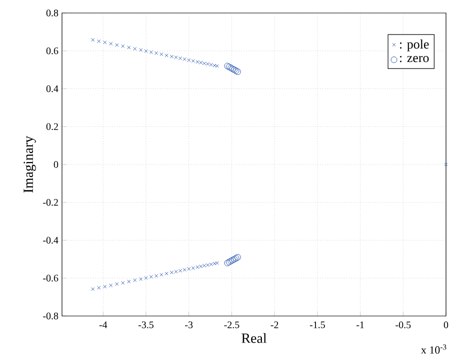 The height and width of the screenshot is (359, 456). What do you see at coordinates (50, 278) in the screenshot?
I see `y-tick-label: -0.6` at bounding box center [50, 278].